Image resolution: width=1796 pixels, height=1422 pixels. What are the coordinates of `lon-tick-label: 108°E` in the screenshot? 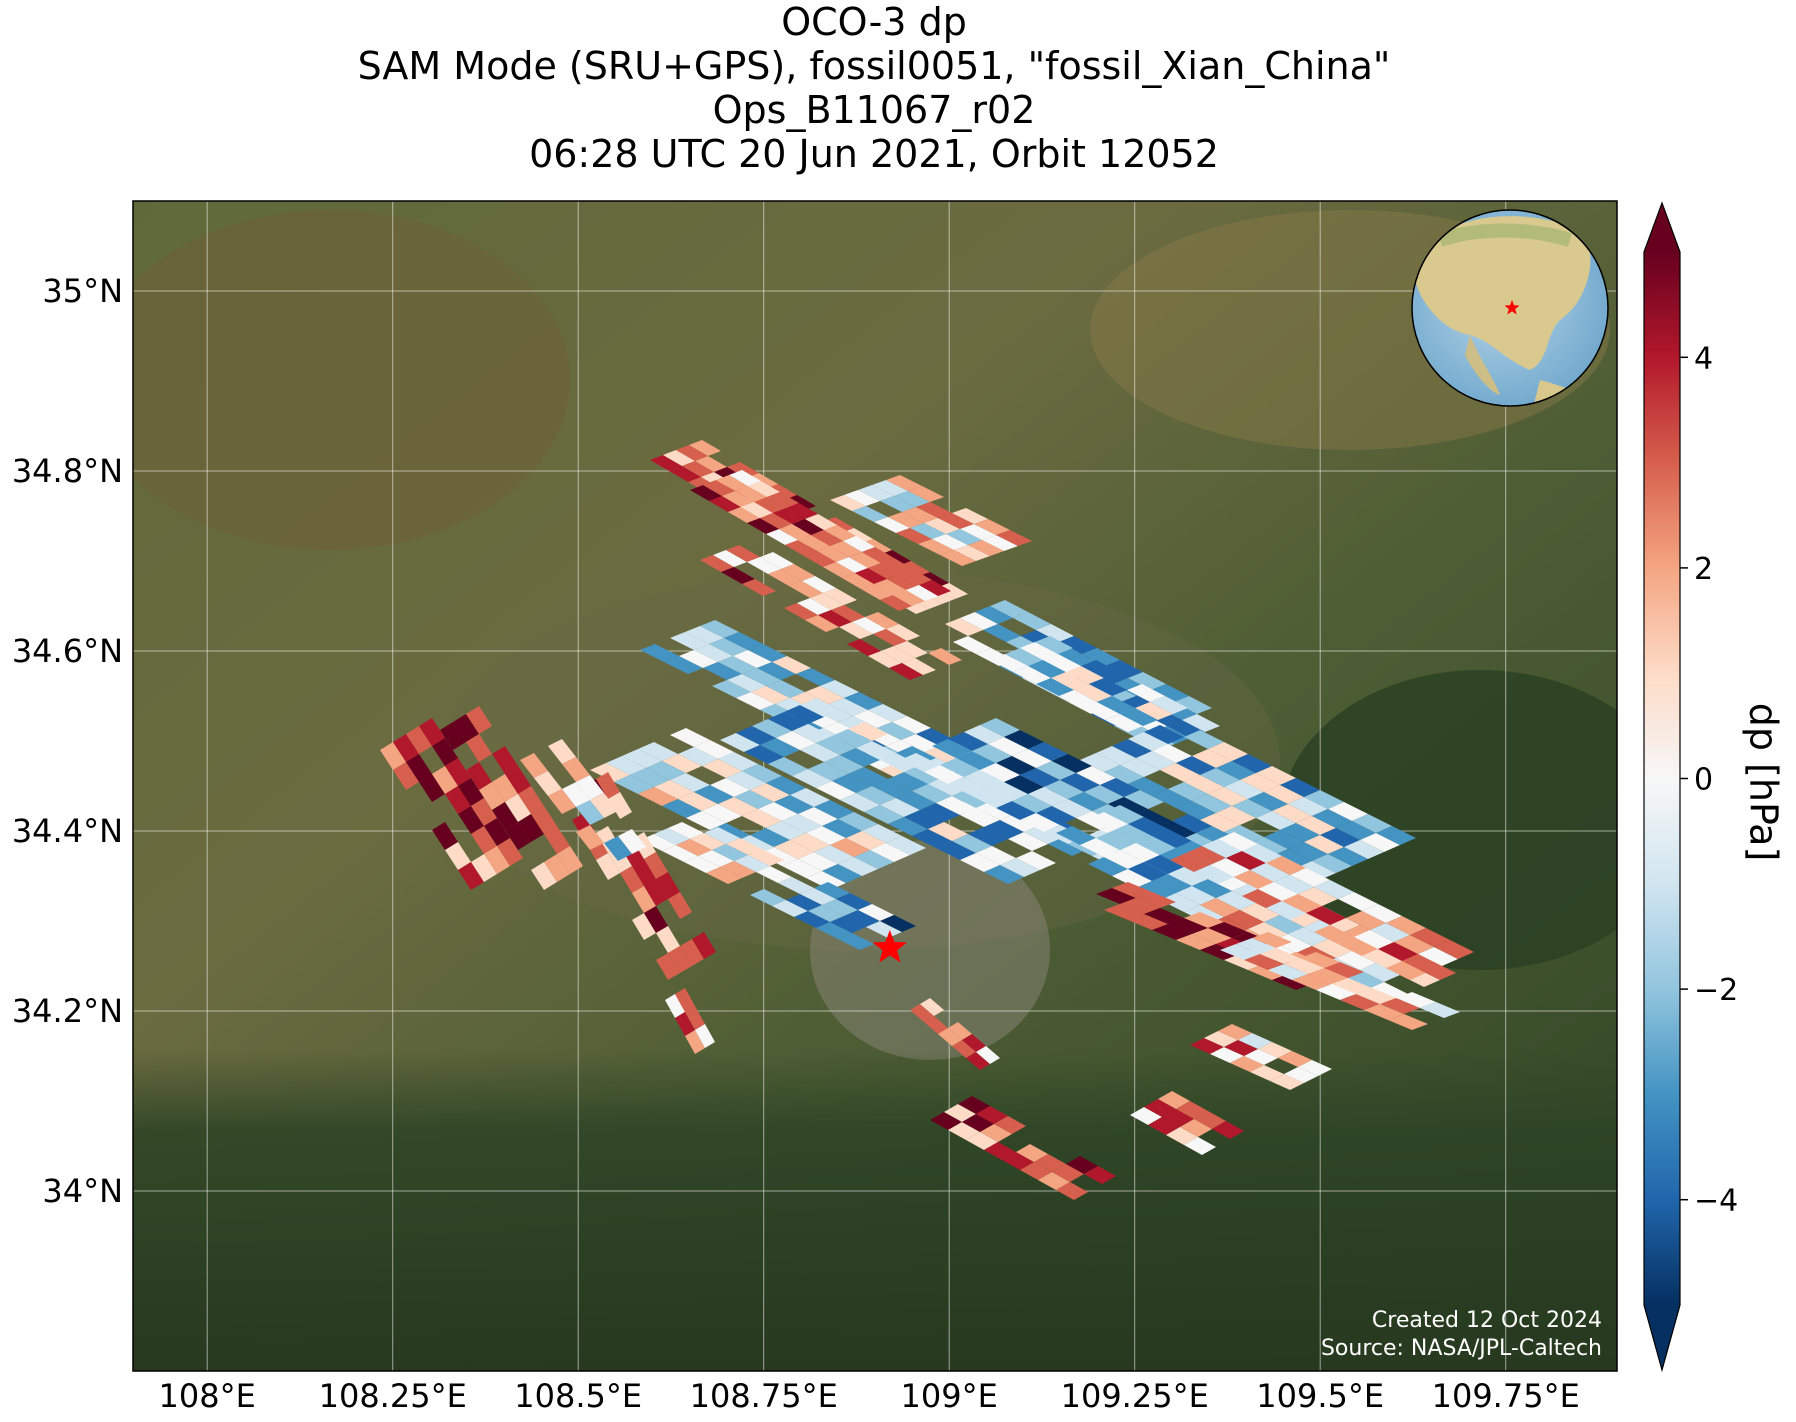 It's located at (207, 1396).